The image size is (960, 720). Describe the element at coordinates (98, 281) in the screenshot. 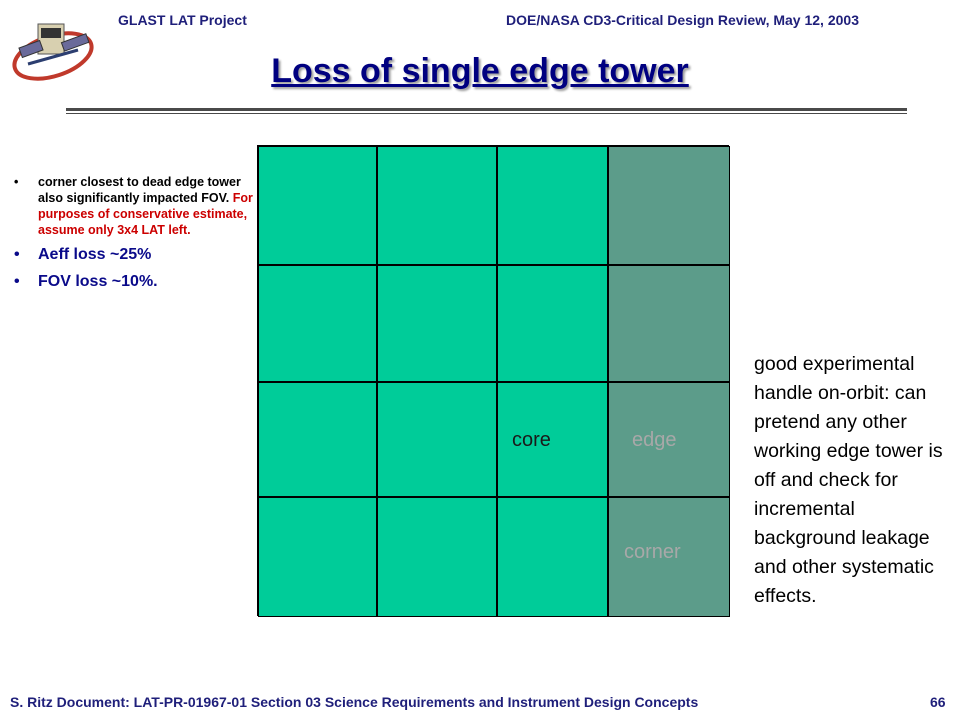

I see `bullet-text: FOV loss ~10%.` at that location.